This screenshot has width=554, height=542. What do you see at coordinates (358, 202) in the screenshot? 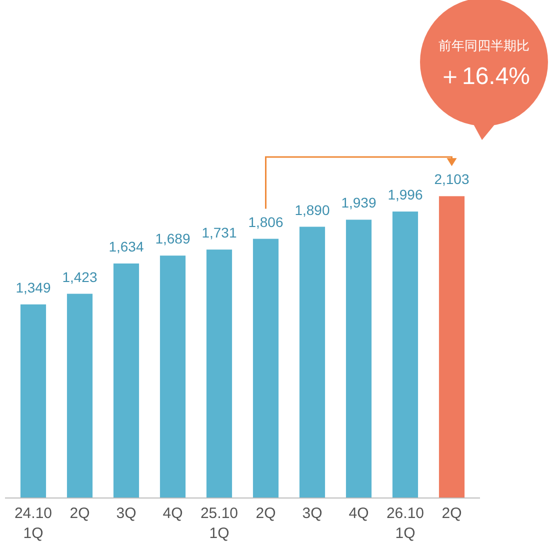
I see `data-label: 1,939` at bounding box center [358, 202].